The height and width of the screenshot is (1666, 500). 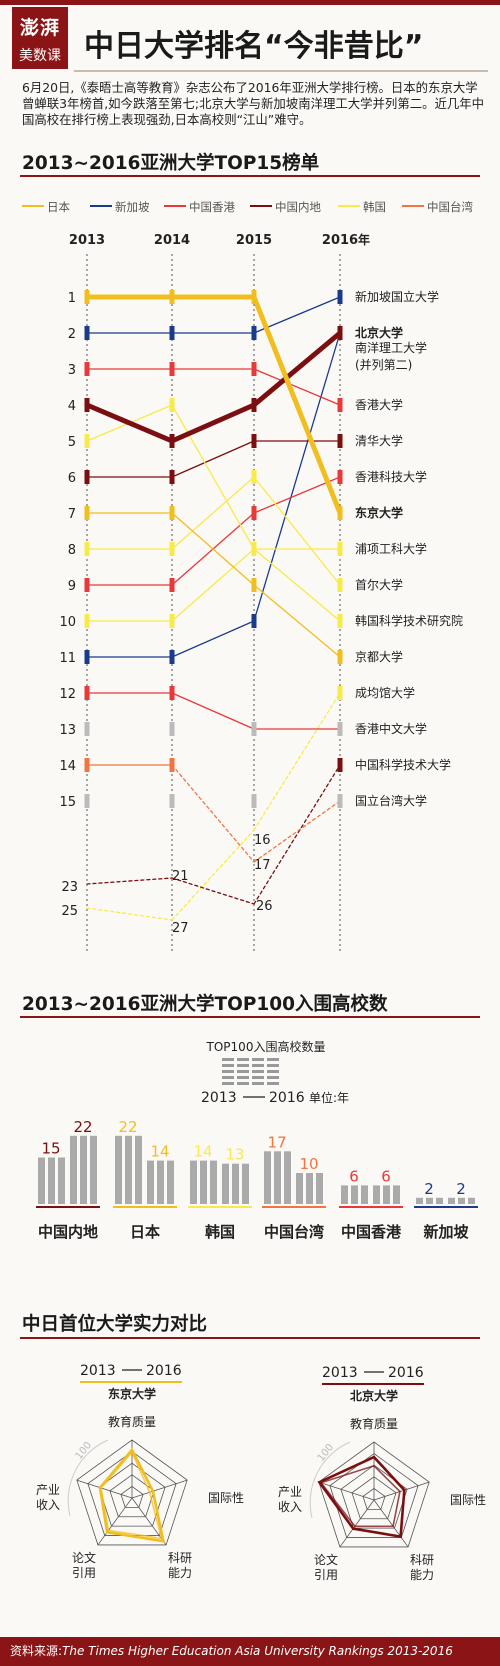 I want to click on outside-rank-label: 26, so click(x=264, y=906).